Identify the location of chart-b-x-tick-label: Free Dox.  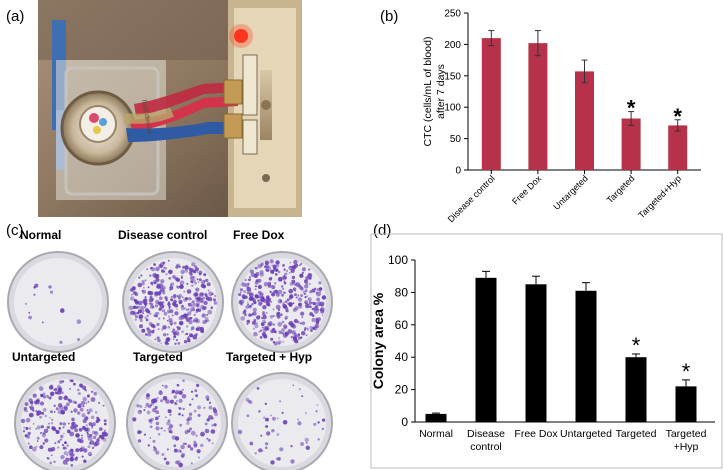
(527, 190).